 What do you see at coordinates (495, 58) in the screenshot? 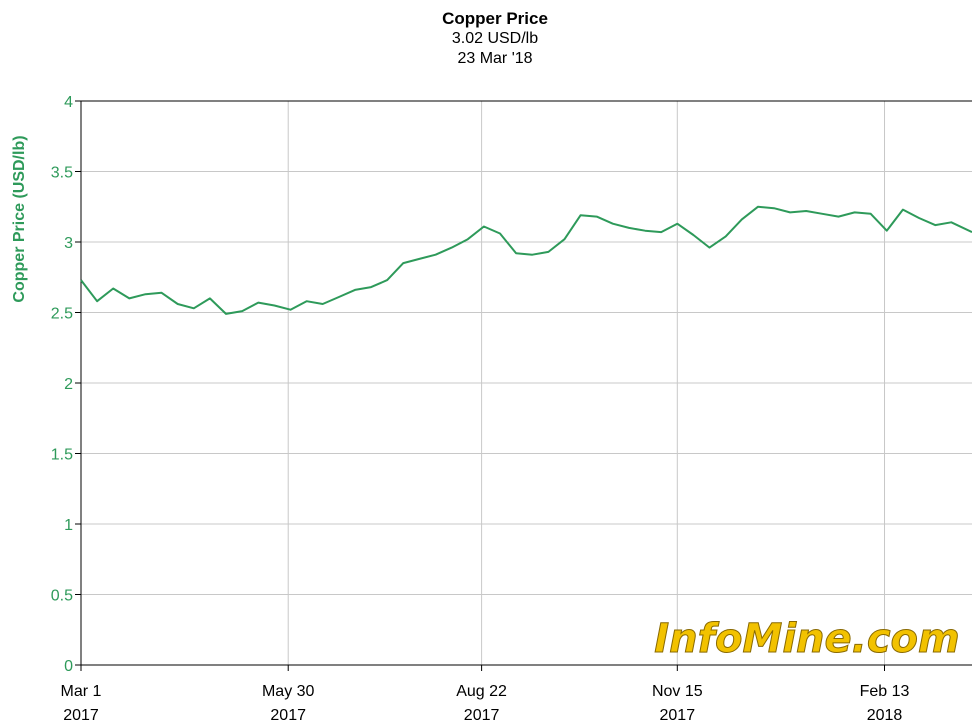
I see `date-subtitle: 23 Mar '18` at bounding box center [495, 58].